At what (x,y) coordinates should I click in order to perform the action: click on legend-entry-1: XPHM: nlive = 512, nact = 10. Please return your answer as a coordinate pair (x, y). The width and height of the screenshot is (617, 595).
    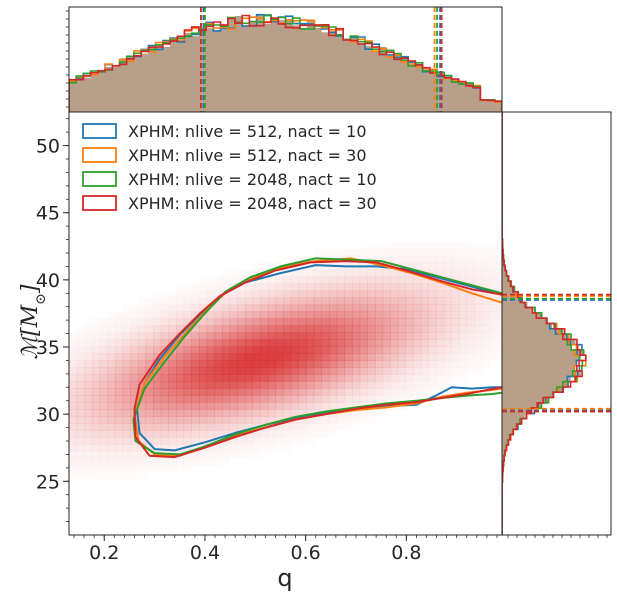
    Looking at the image, I should click on (224, 131).